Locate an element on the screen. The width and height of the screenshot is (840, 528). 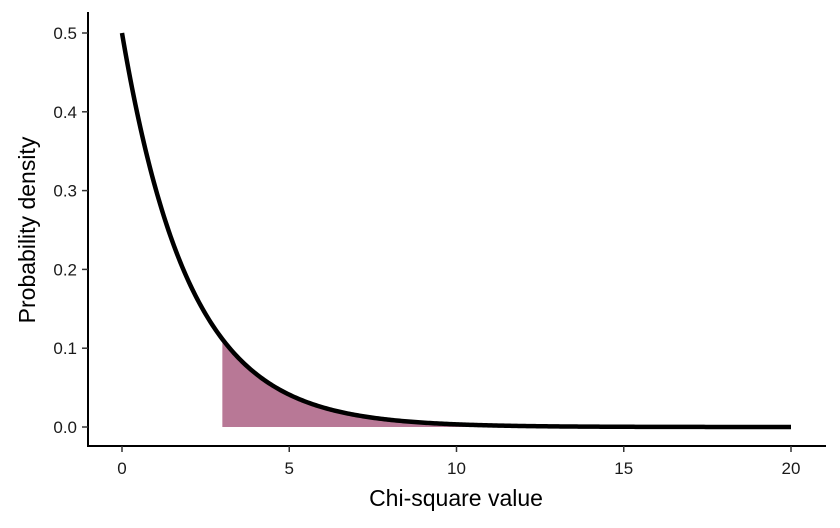
x-tick-label: 15 is located at coordinates (623, 468).